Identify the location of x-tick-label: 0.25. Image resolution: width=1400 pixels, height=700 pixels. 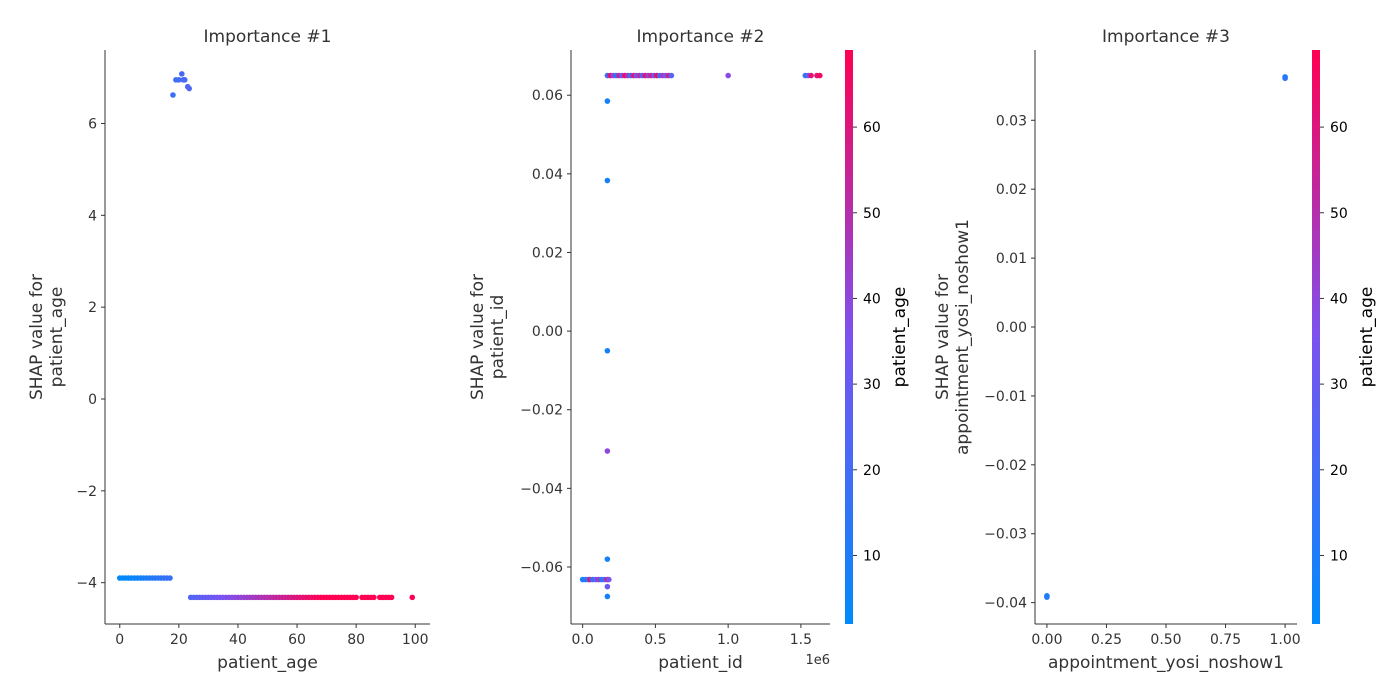
(1106, 640).